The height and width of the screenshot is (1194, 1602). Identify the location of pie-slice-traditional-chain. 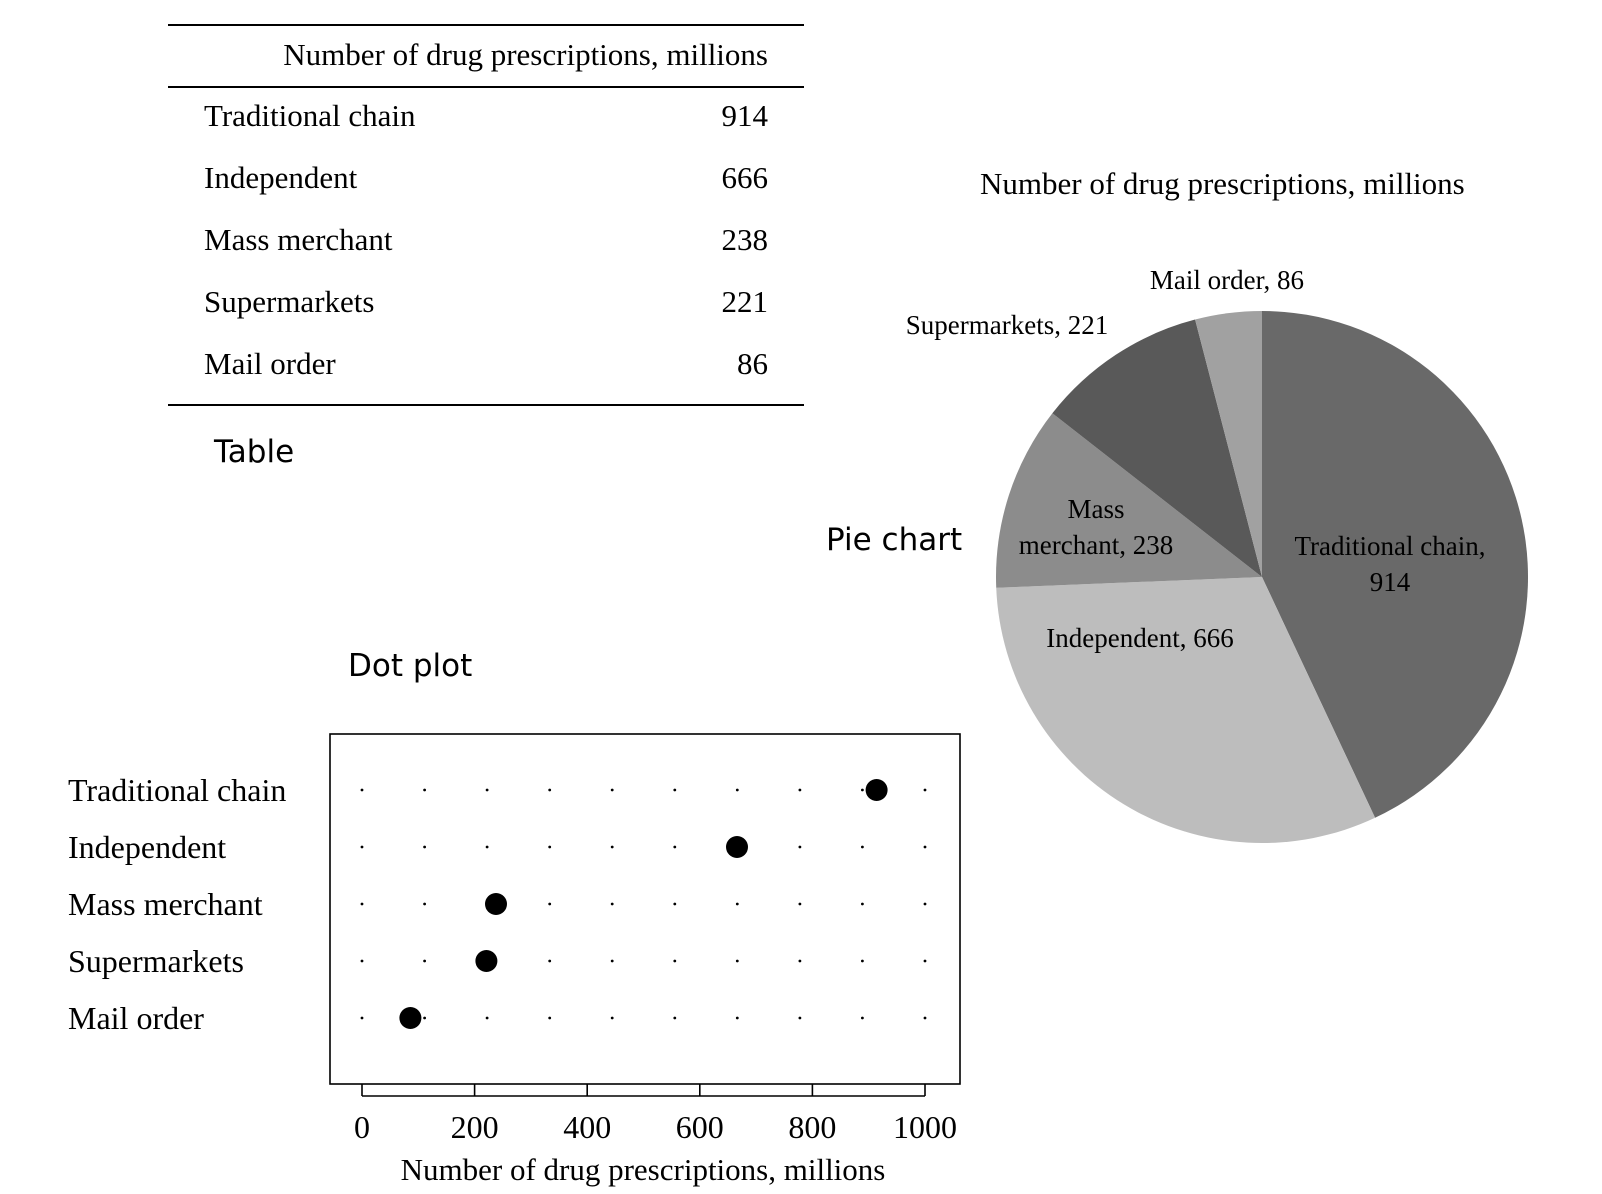
(1395, 564).